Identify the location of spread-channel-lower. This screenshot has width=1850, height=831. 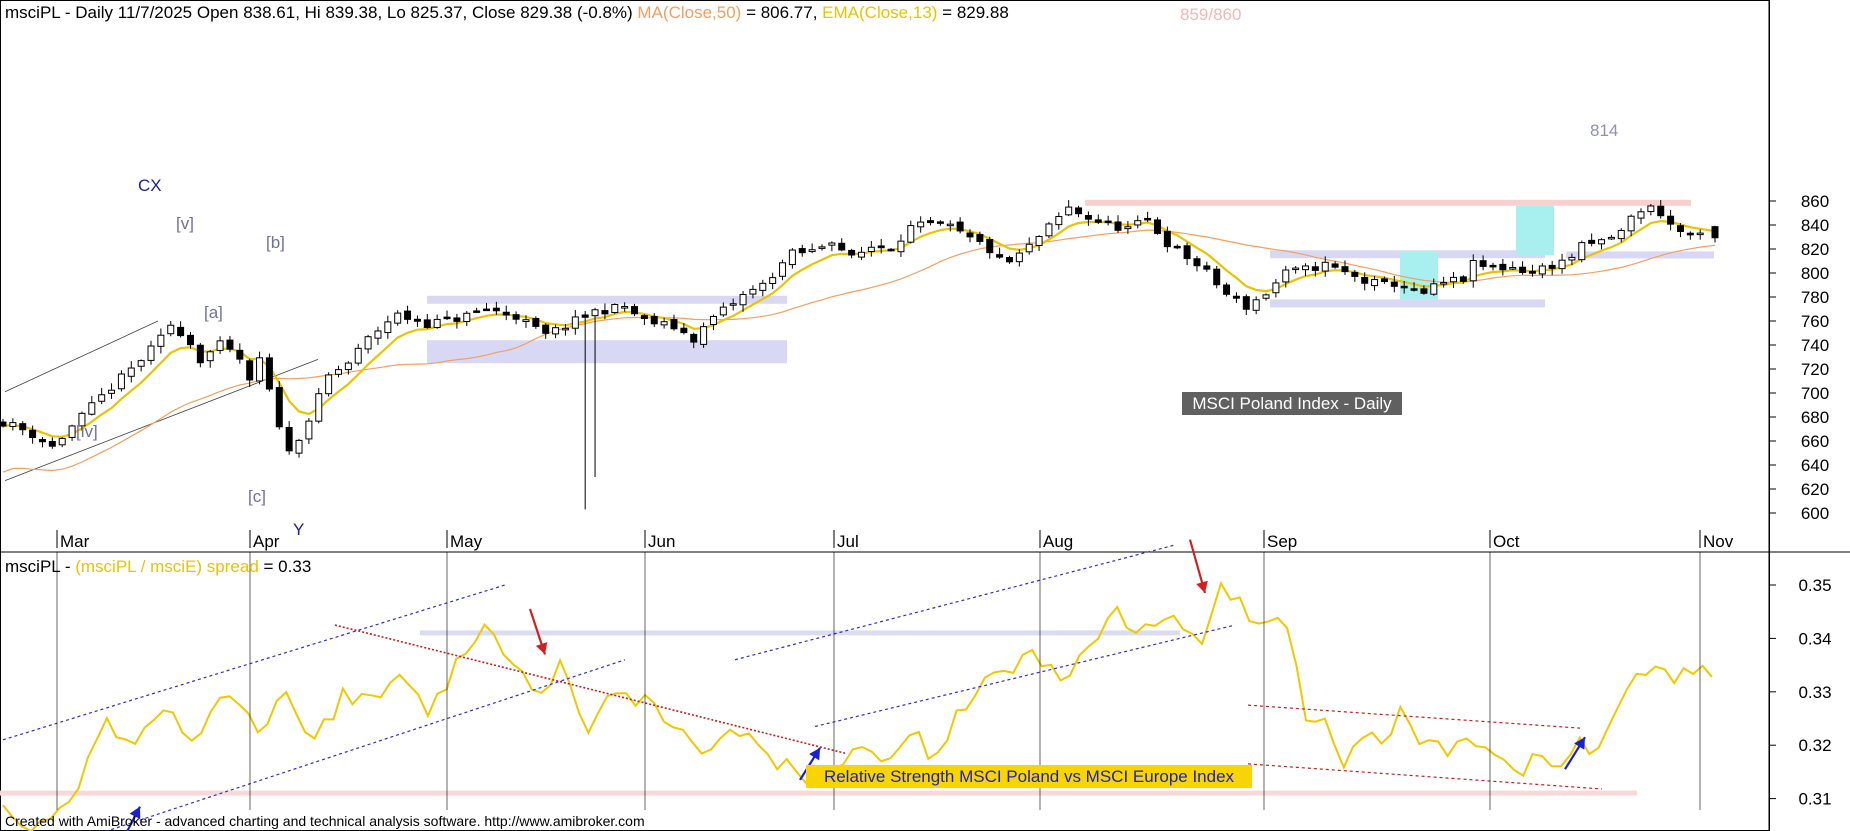
(365, 745).